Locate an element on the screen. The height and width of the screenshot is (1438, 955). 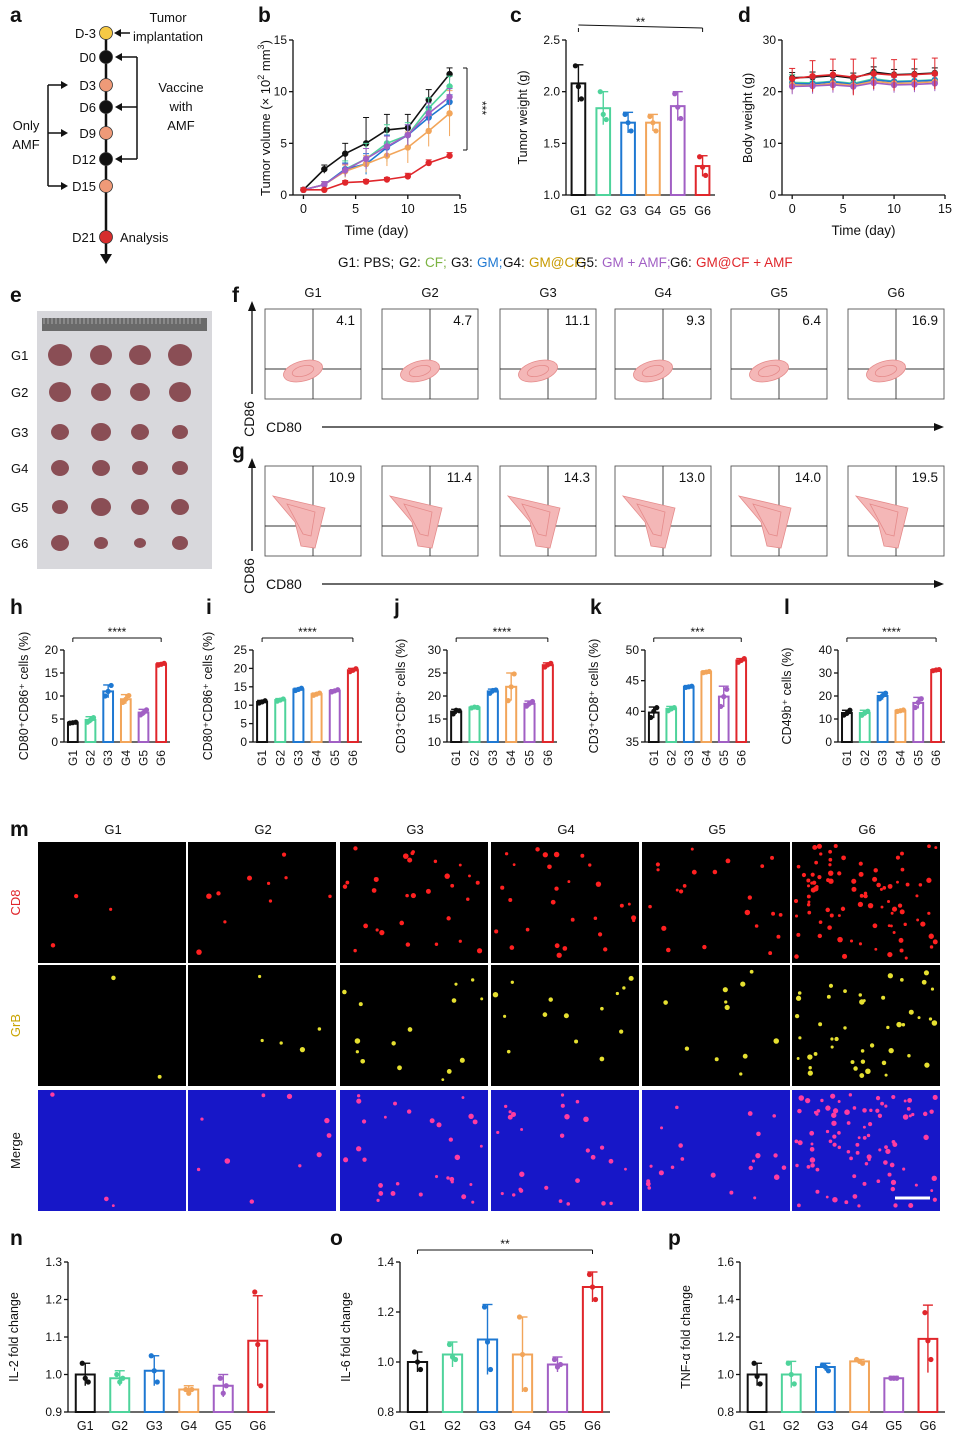
data-point-G3 is located at coordinates (625, 114).